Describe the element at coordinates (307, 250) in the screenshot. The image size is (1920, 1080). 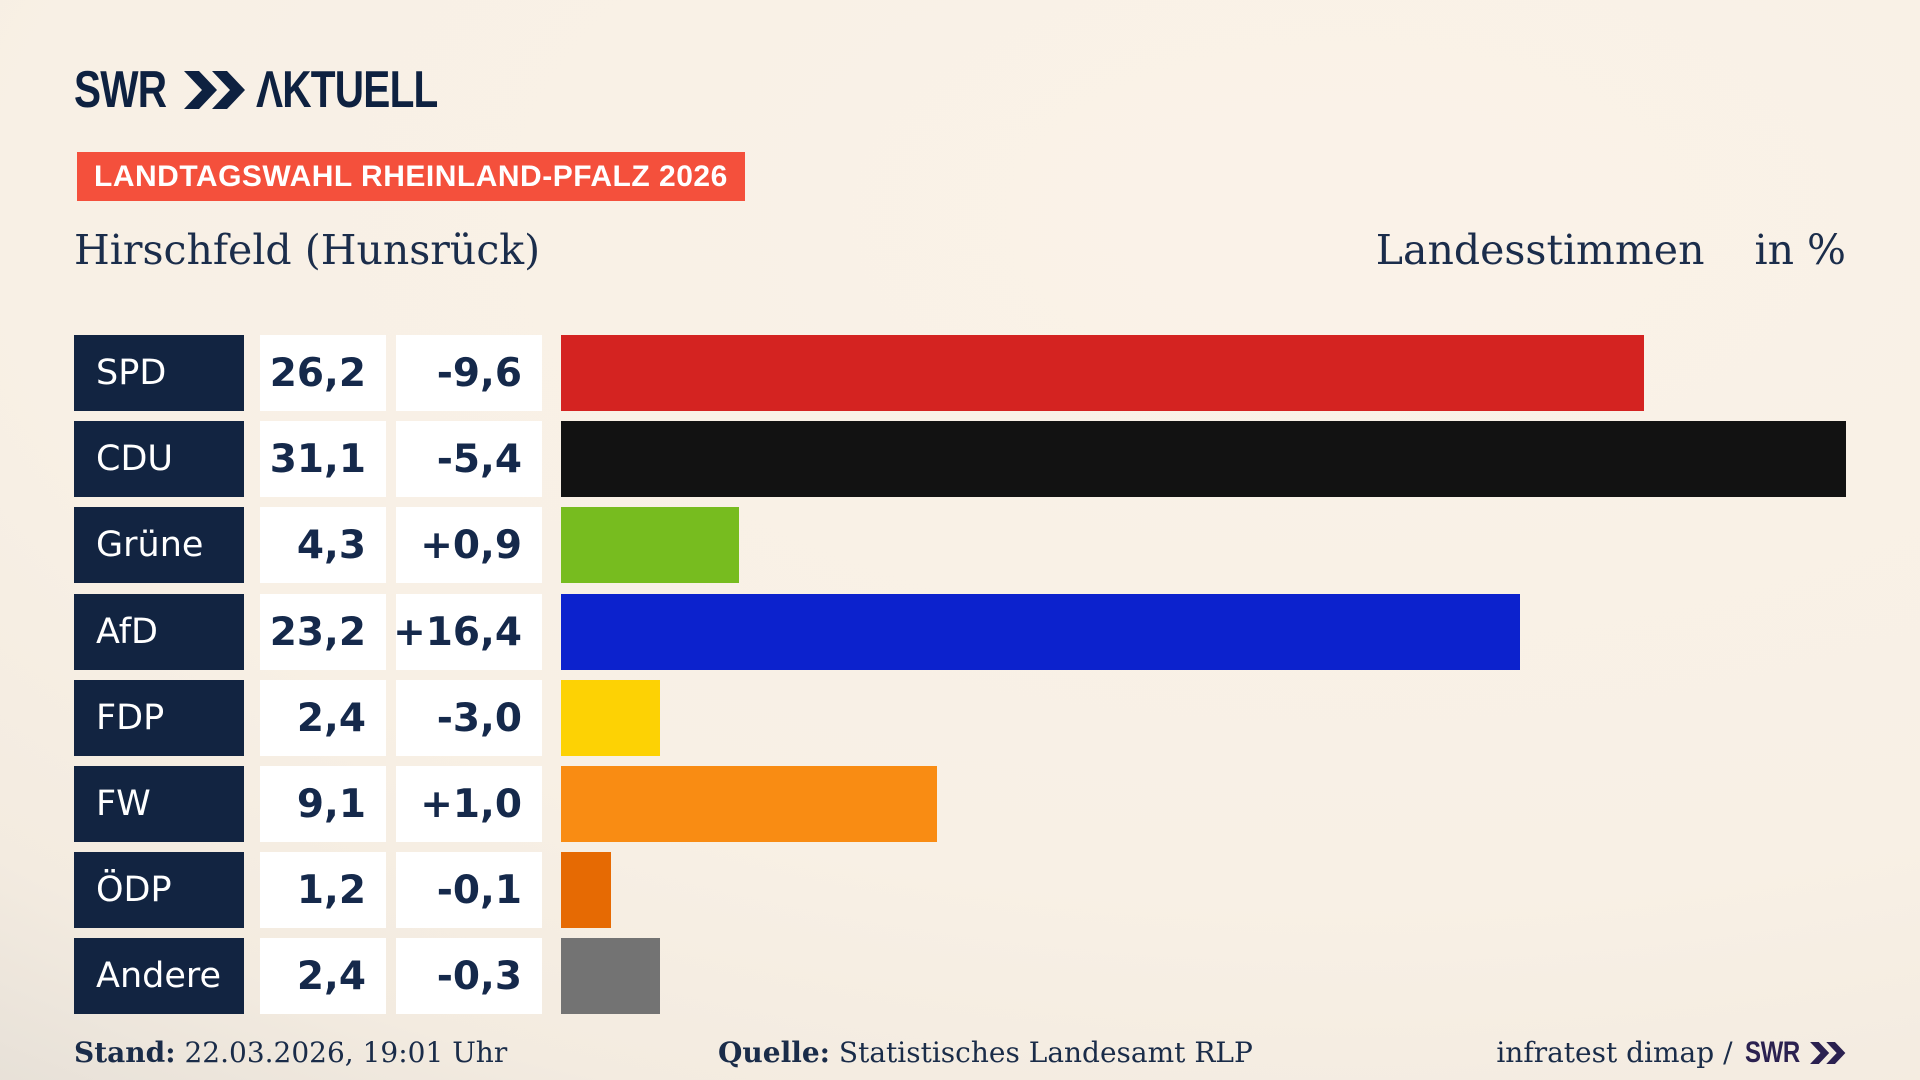
I see `page-title: Hirschfeld (Hunsrück)` at that location.